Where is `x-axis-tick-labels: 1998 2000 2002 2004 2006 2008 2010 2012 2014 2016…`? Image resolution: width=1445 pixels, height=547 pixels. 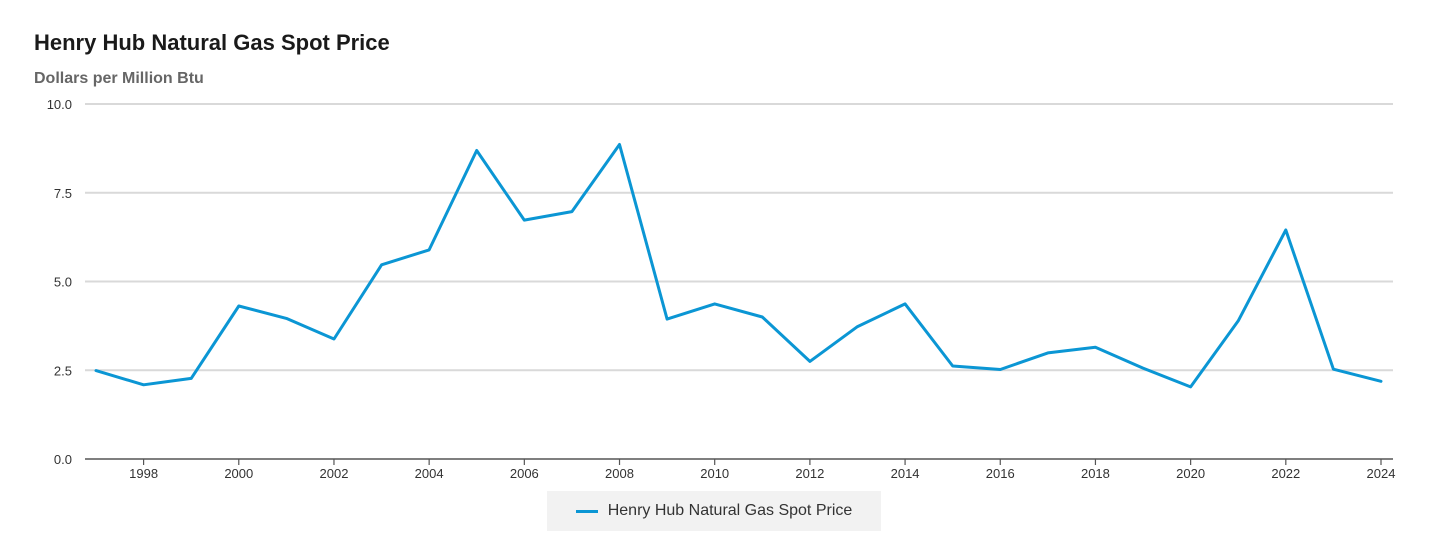
x-axis-tick-labels: 1998 2000 2002 2004 2006 2008 2010 2012 2014 2016… is located at coordinates (762, 470).